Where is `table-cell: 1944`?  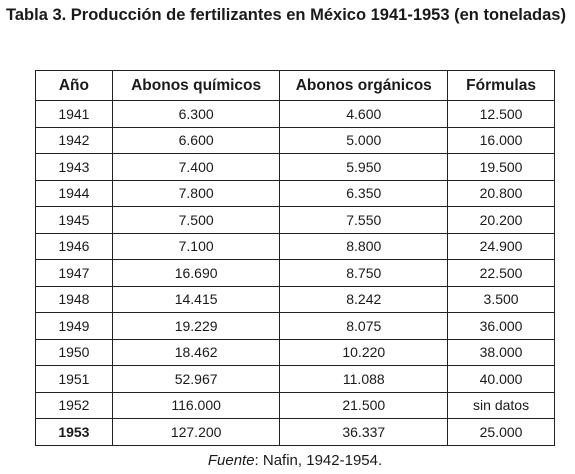 table-cell: 1944 is located at coordinates (74, 193).